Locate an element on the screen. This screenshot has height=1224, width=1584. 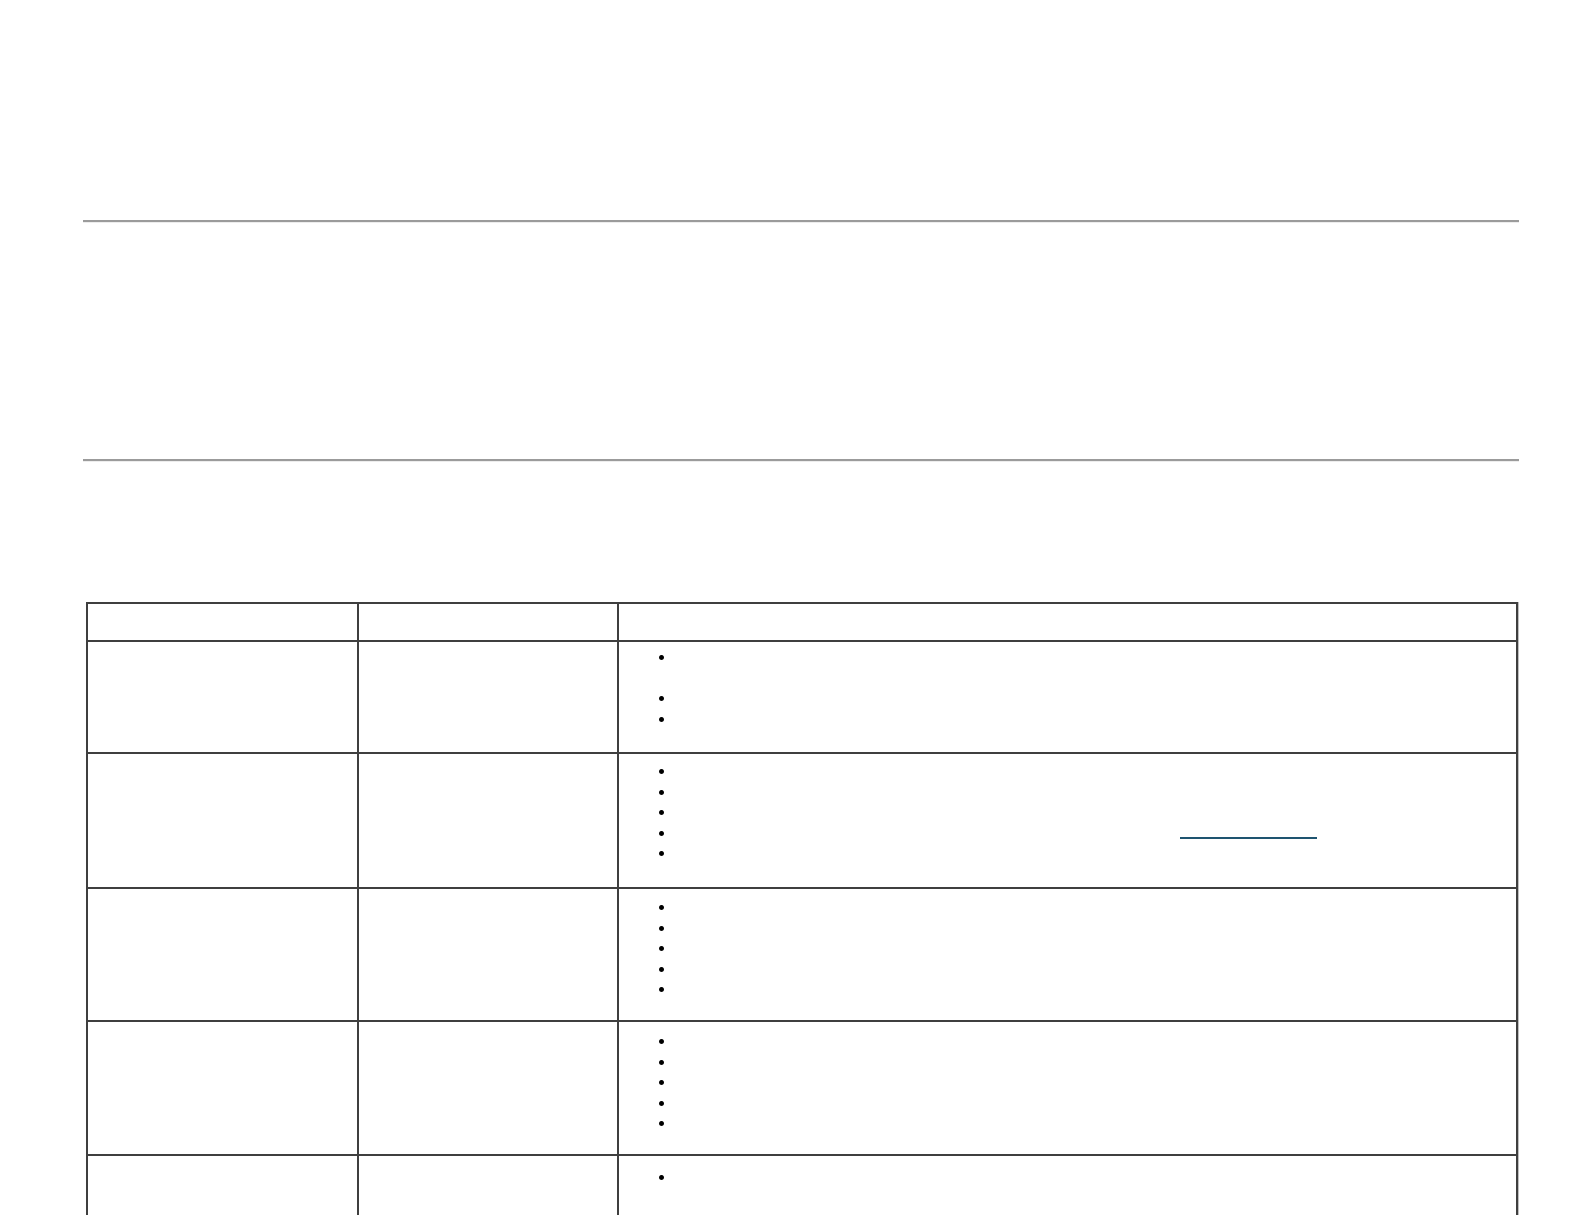
solution-link is located at coordinates (1248, 838).